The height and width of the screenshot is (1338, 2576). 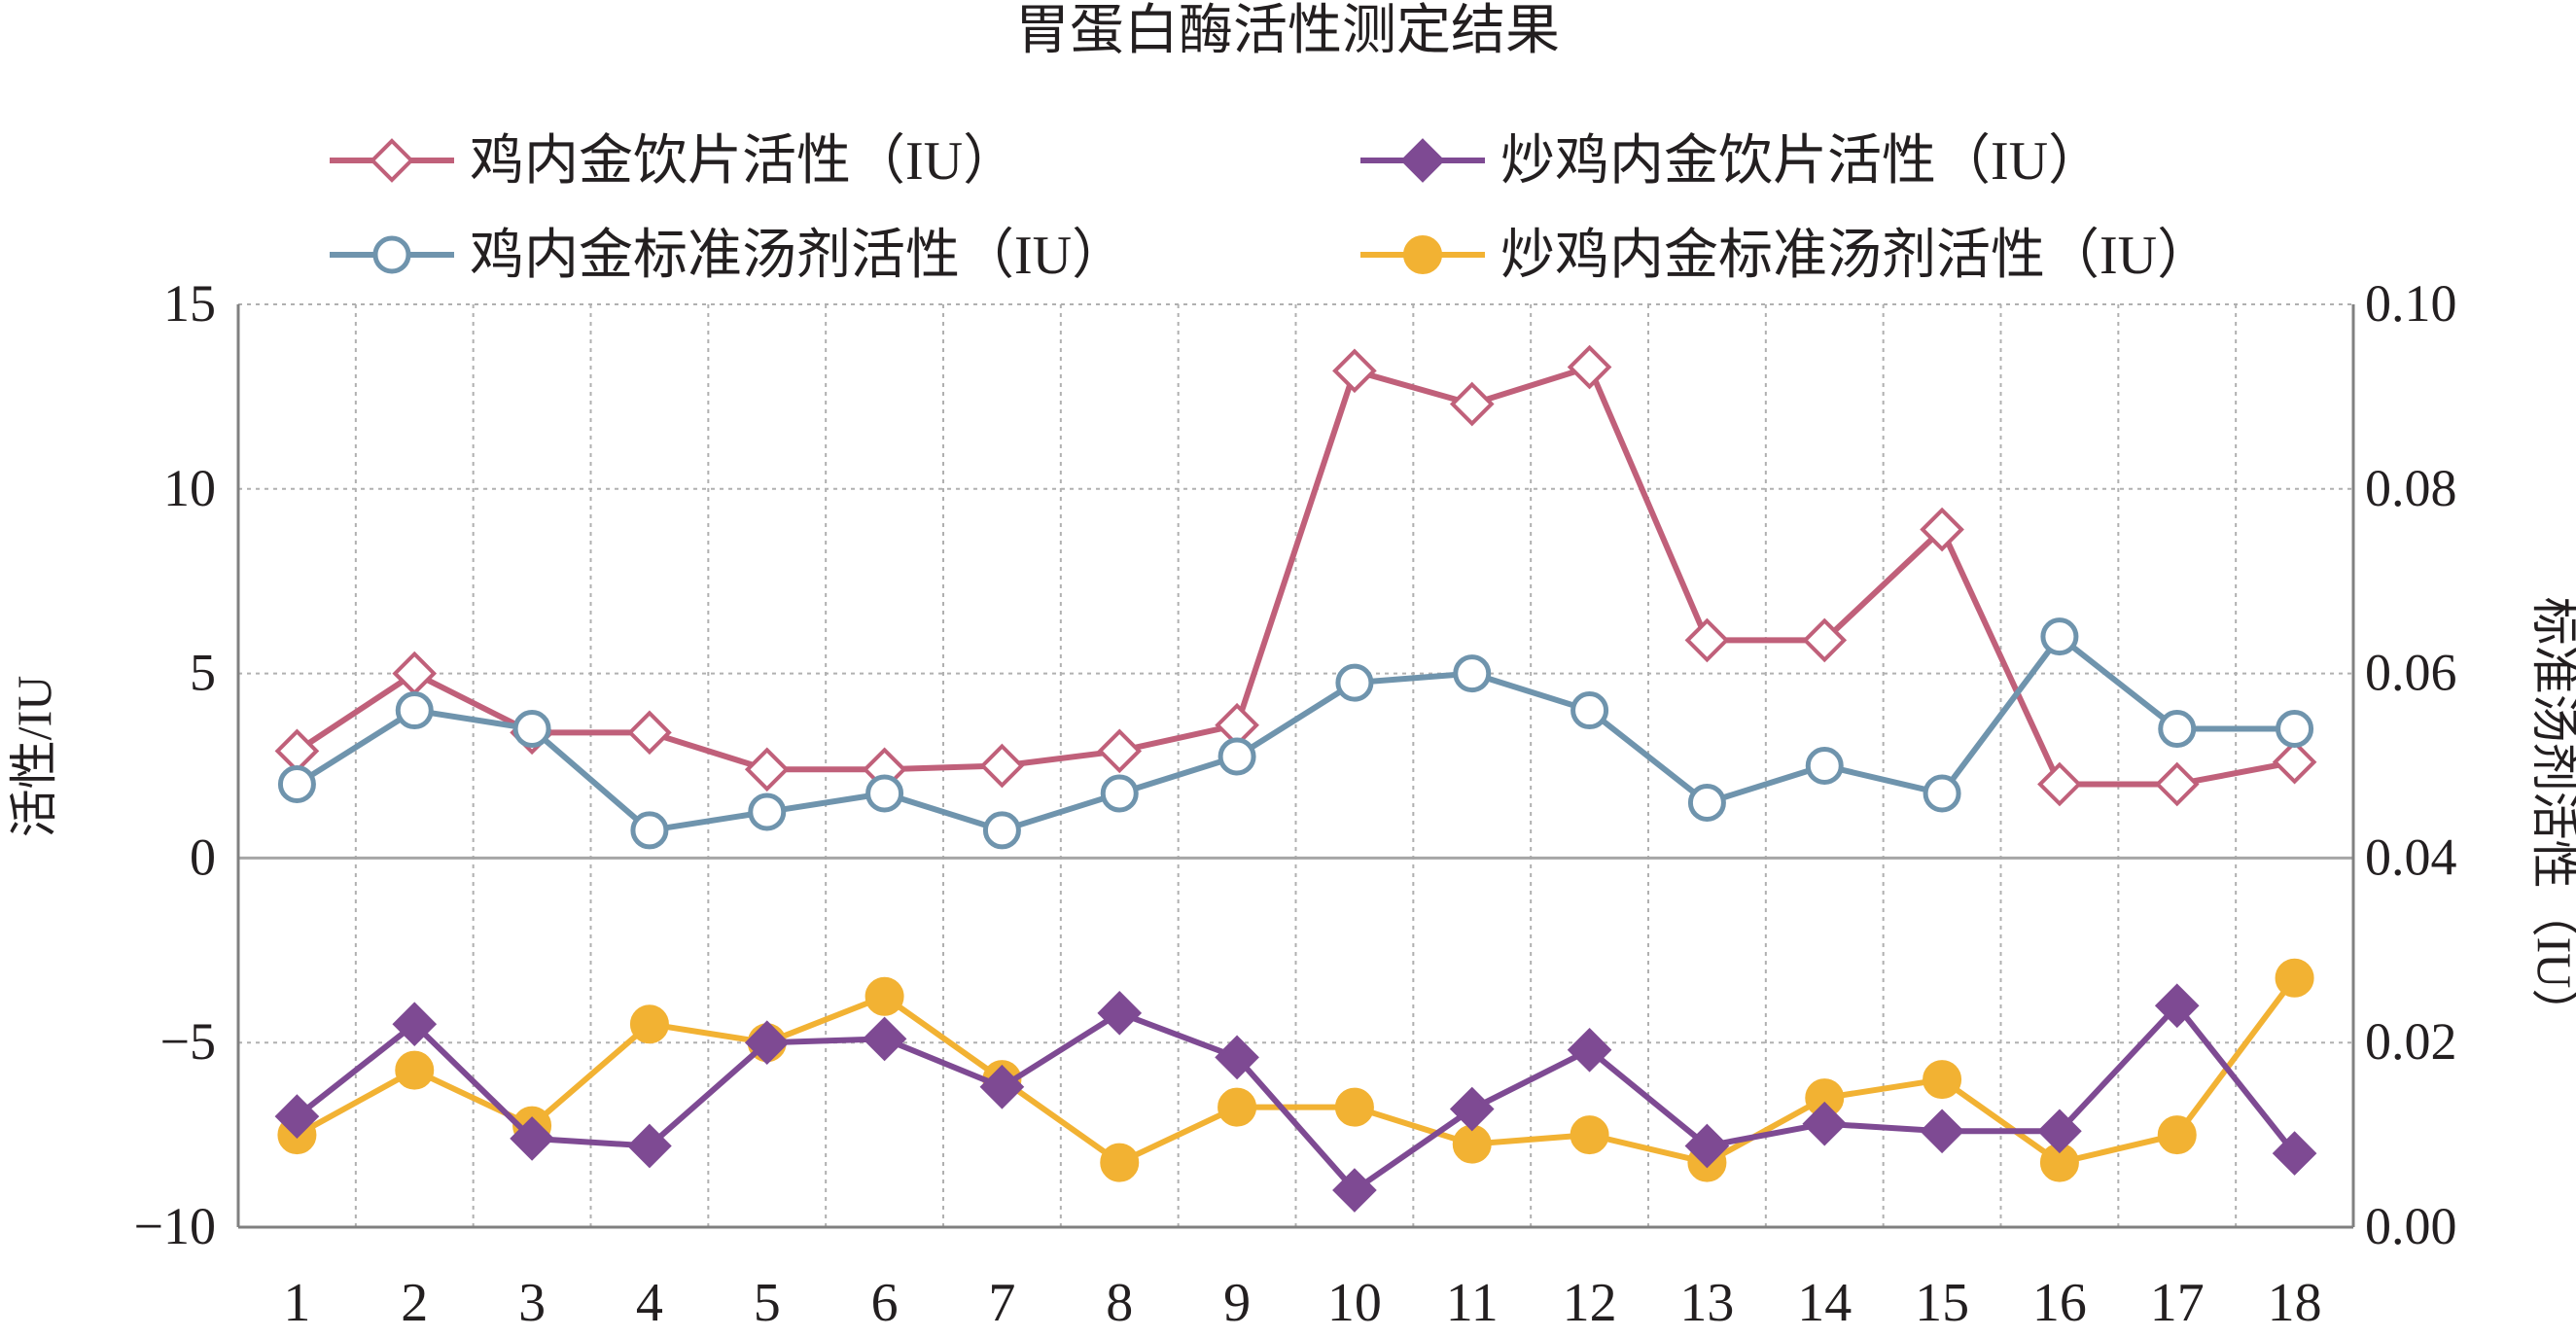 I want to click on y-axis-label: 活性/IU, so click(x=34, y=757).